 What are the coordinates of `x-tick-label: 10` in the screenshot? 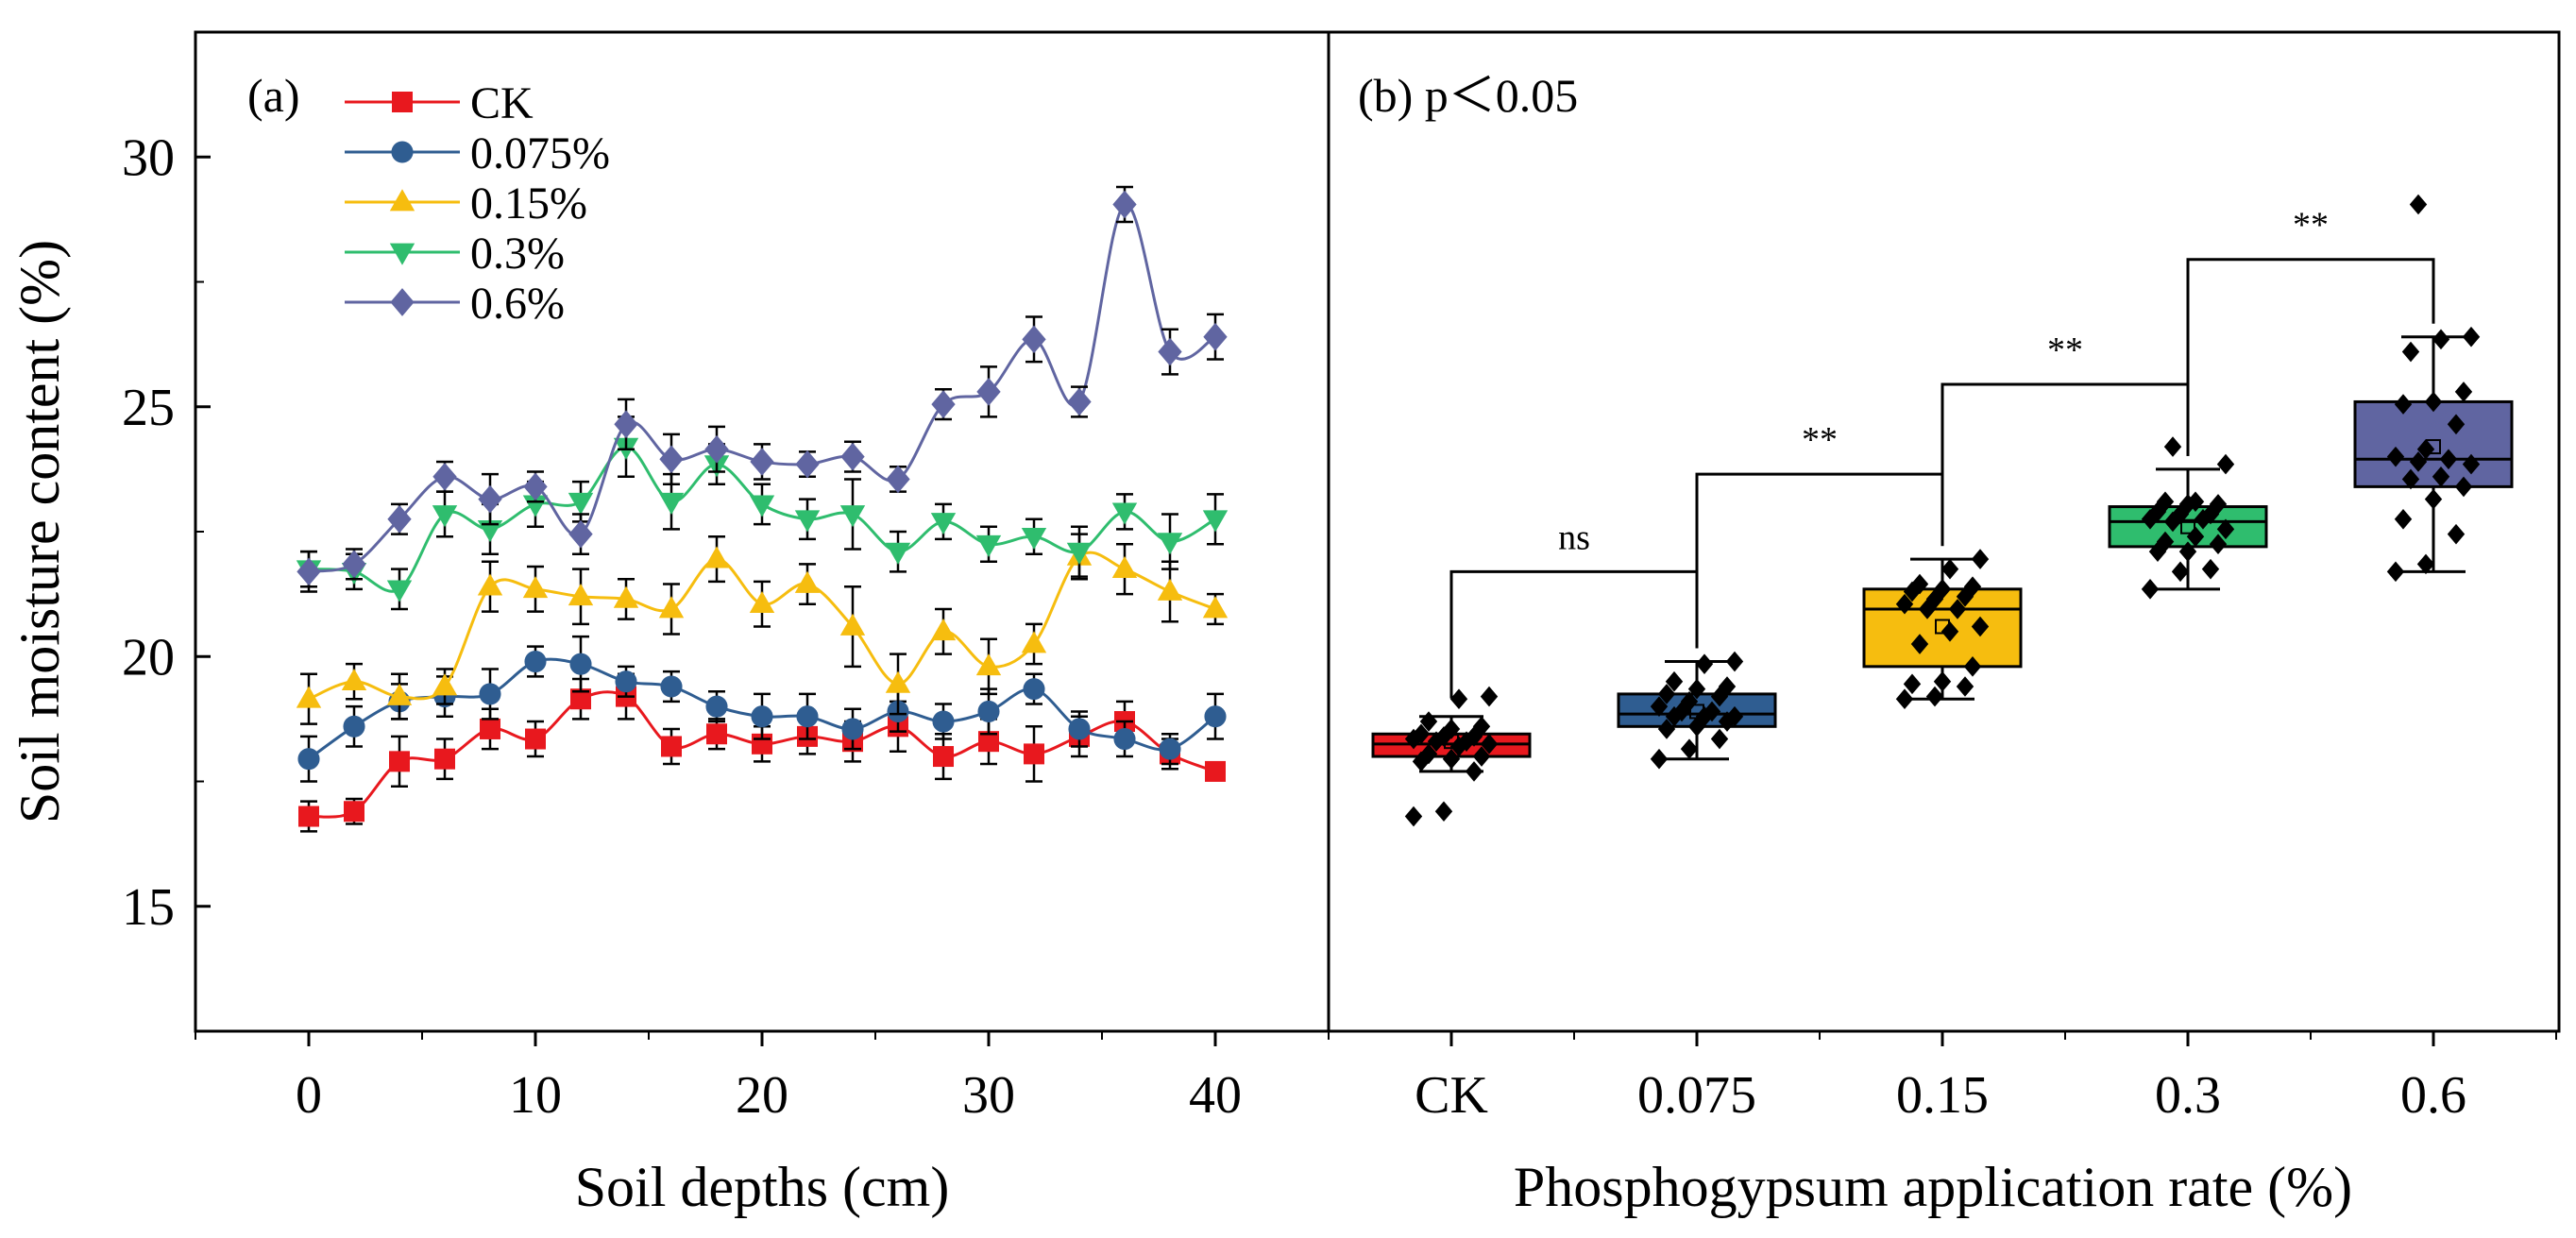 It's located at (535, 1095).